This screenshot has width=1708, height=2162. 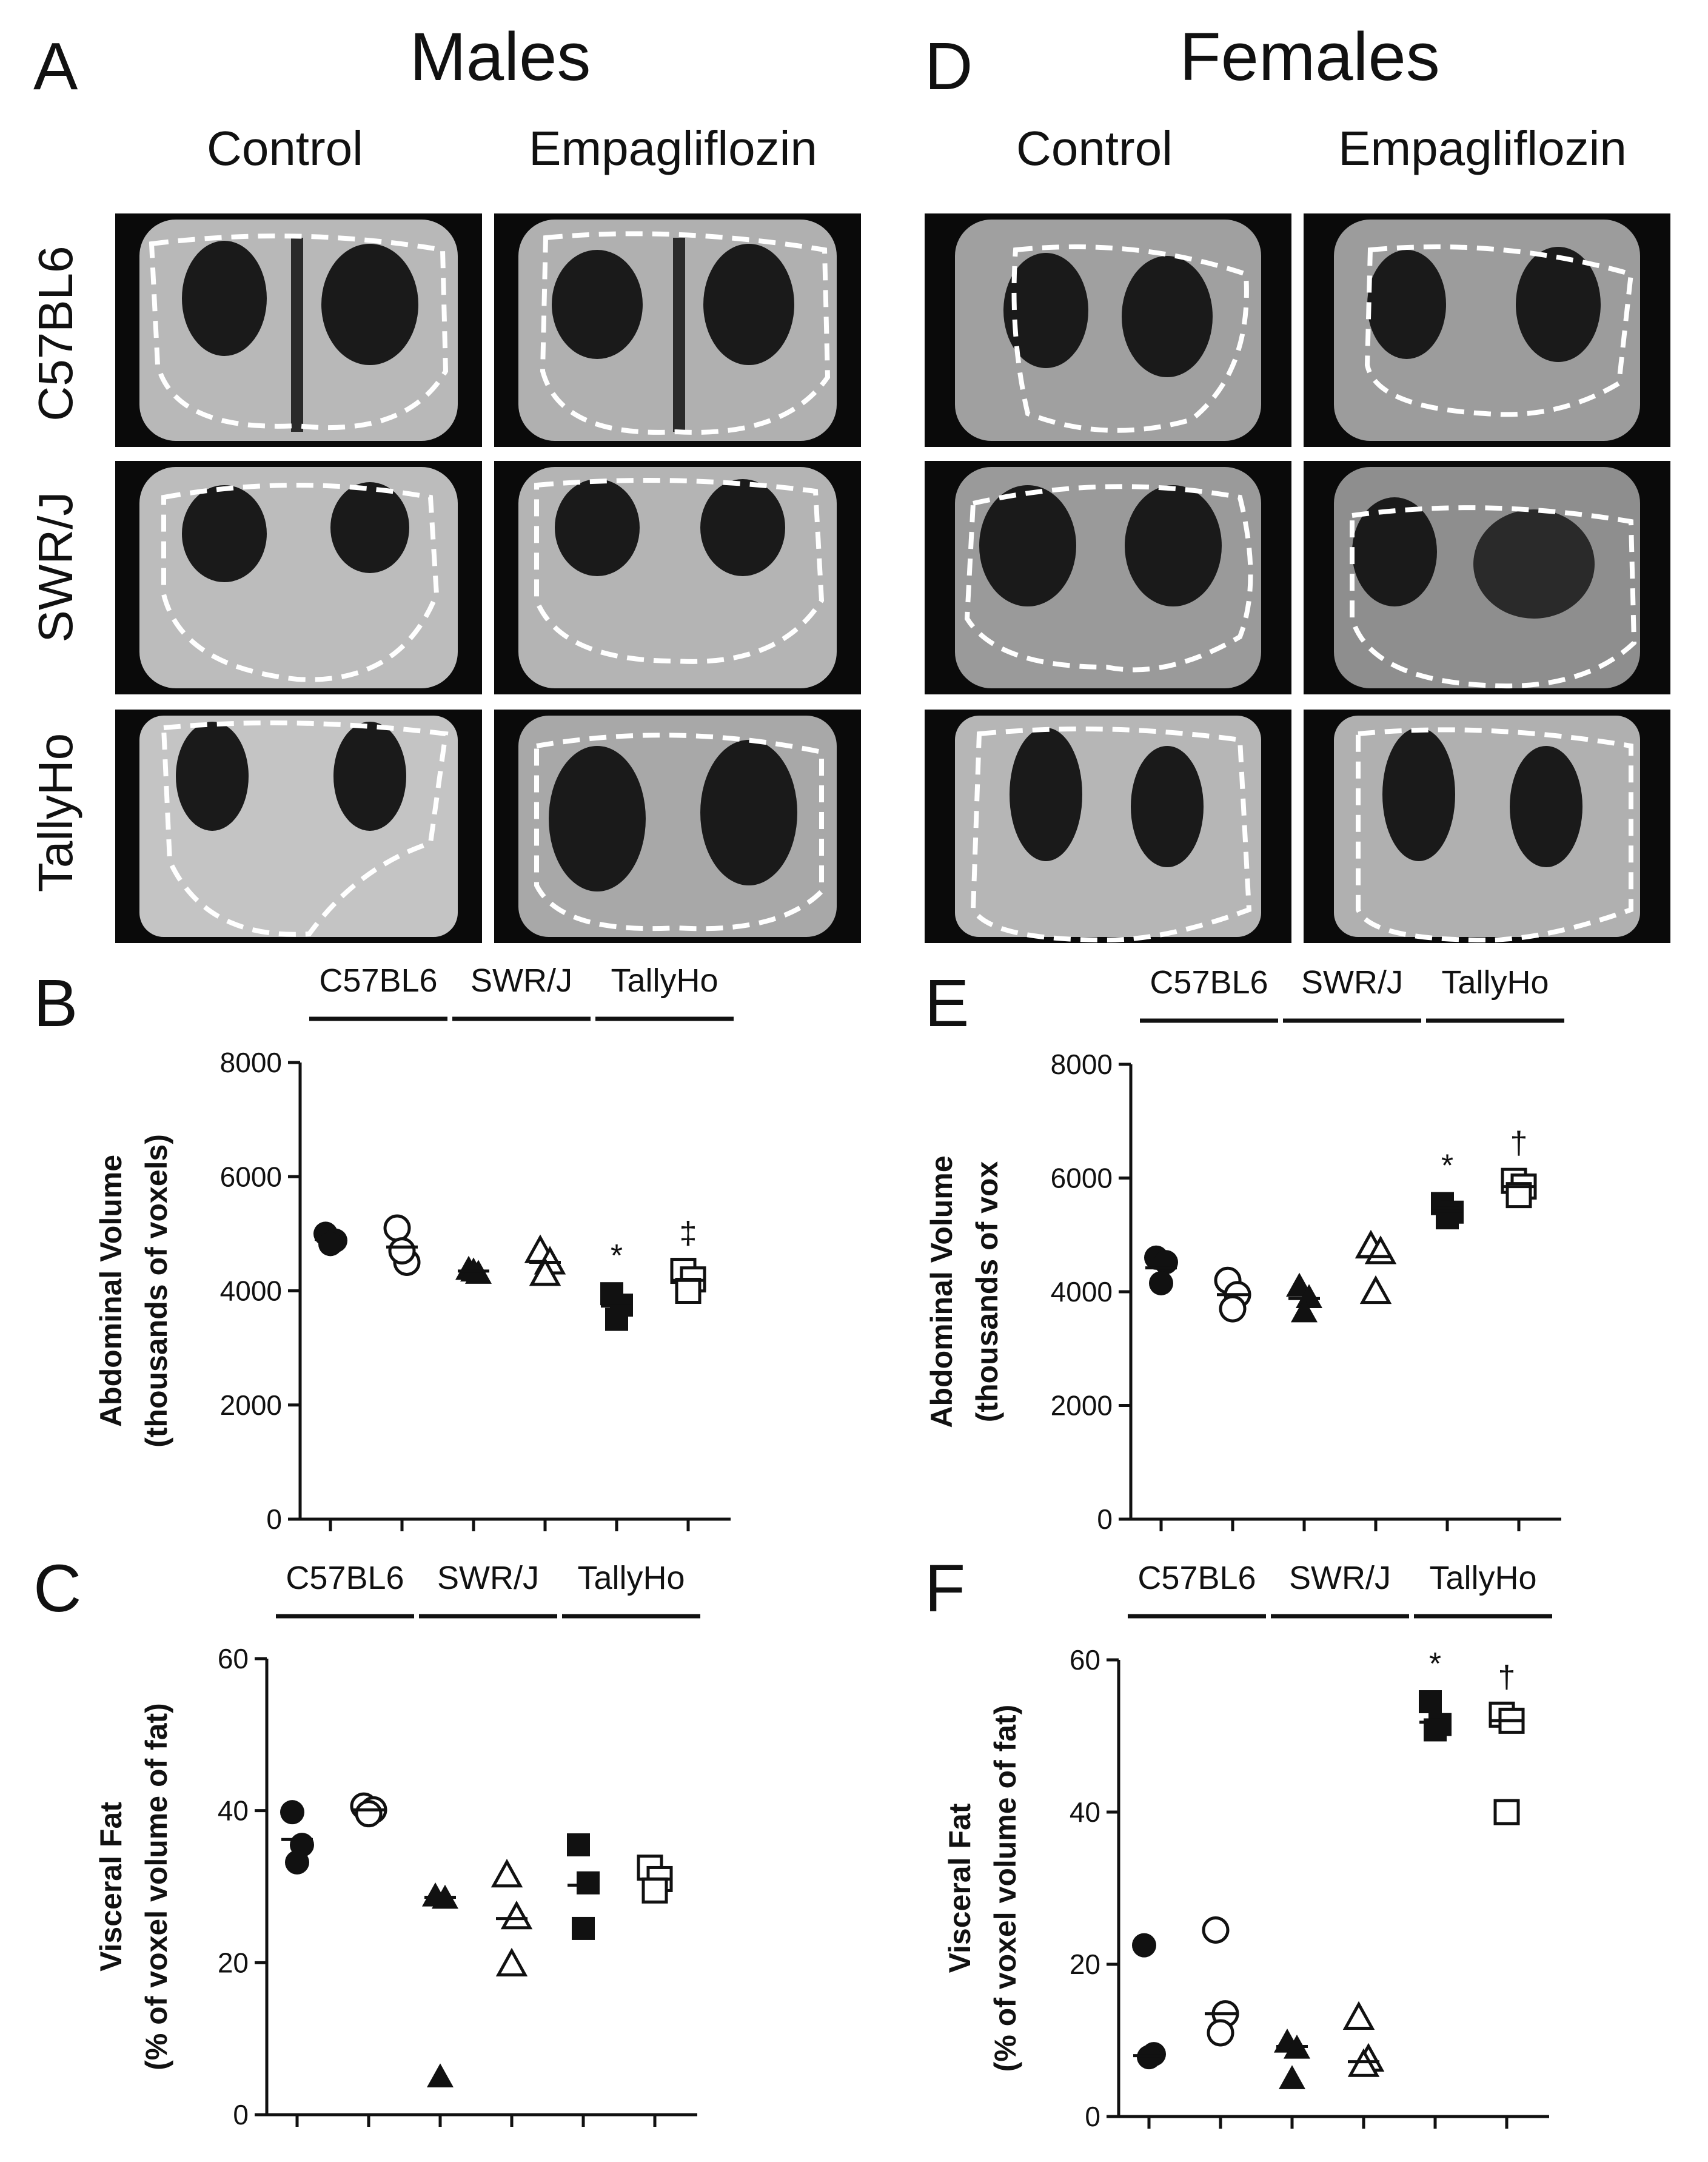 What do you see at coordinates (251, 1405) in the screenshot?
I see `chart-b-y-tick-label: 2000` at bounding box center [251, 1405].